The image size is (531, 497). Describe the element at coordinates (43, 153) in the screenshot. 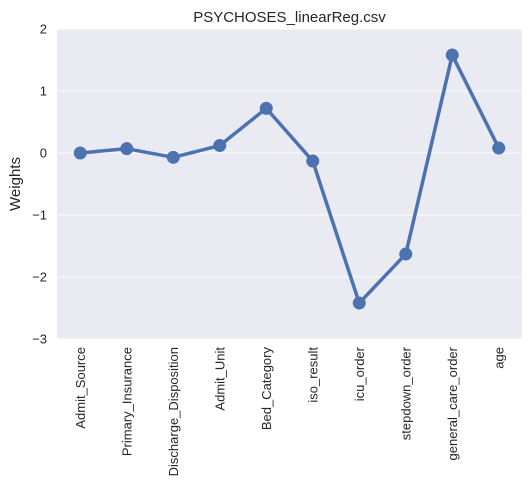

I see `y-tick-label: 0` at that location.